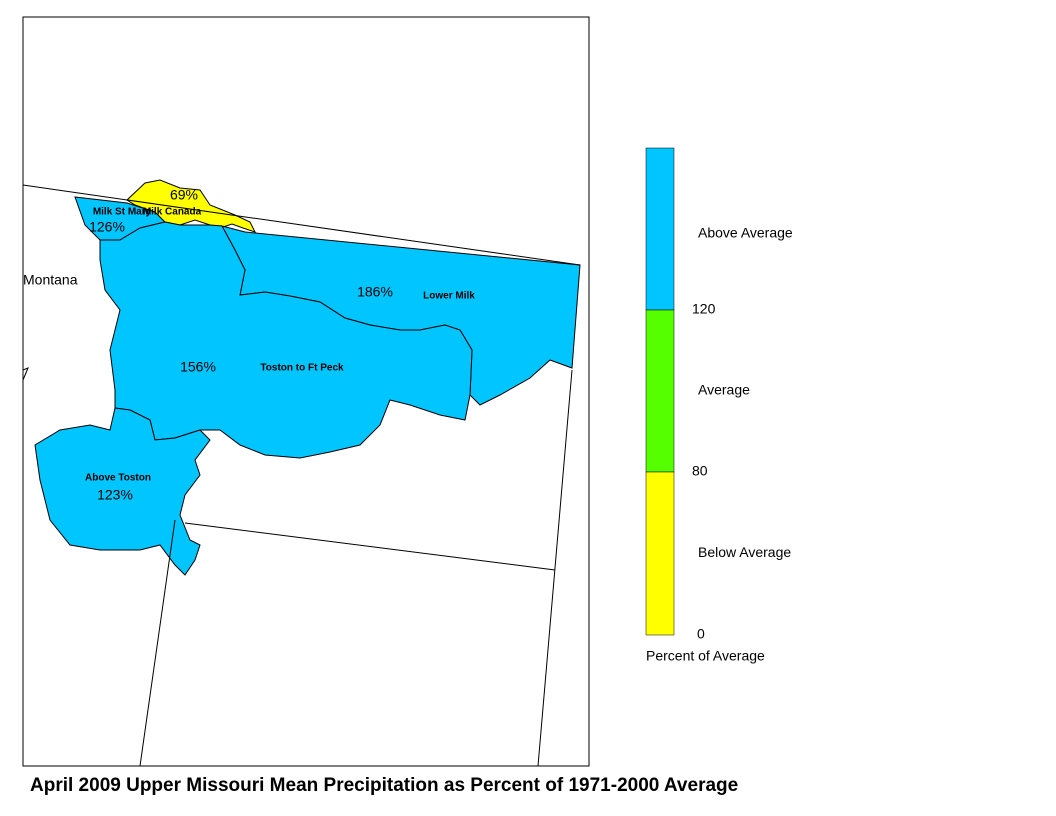 Image resolution: width=1056 pixels, height=816 pixels. What do you see at coordinates (172, 212) in the screenshot?
I see `basin-name: Milk Canada` at bounding box center [172, 212].